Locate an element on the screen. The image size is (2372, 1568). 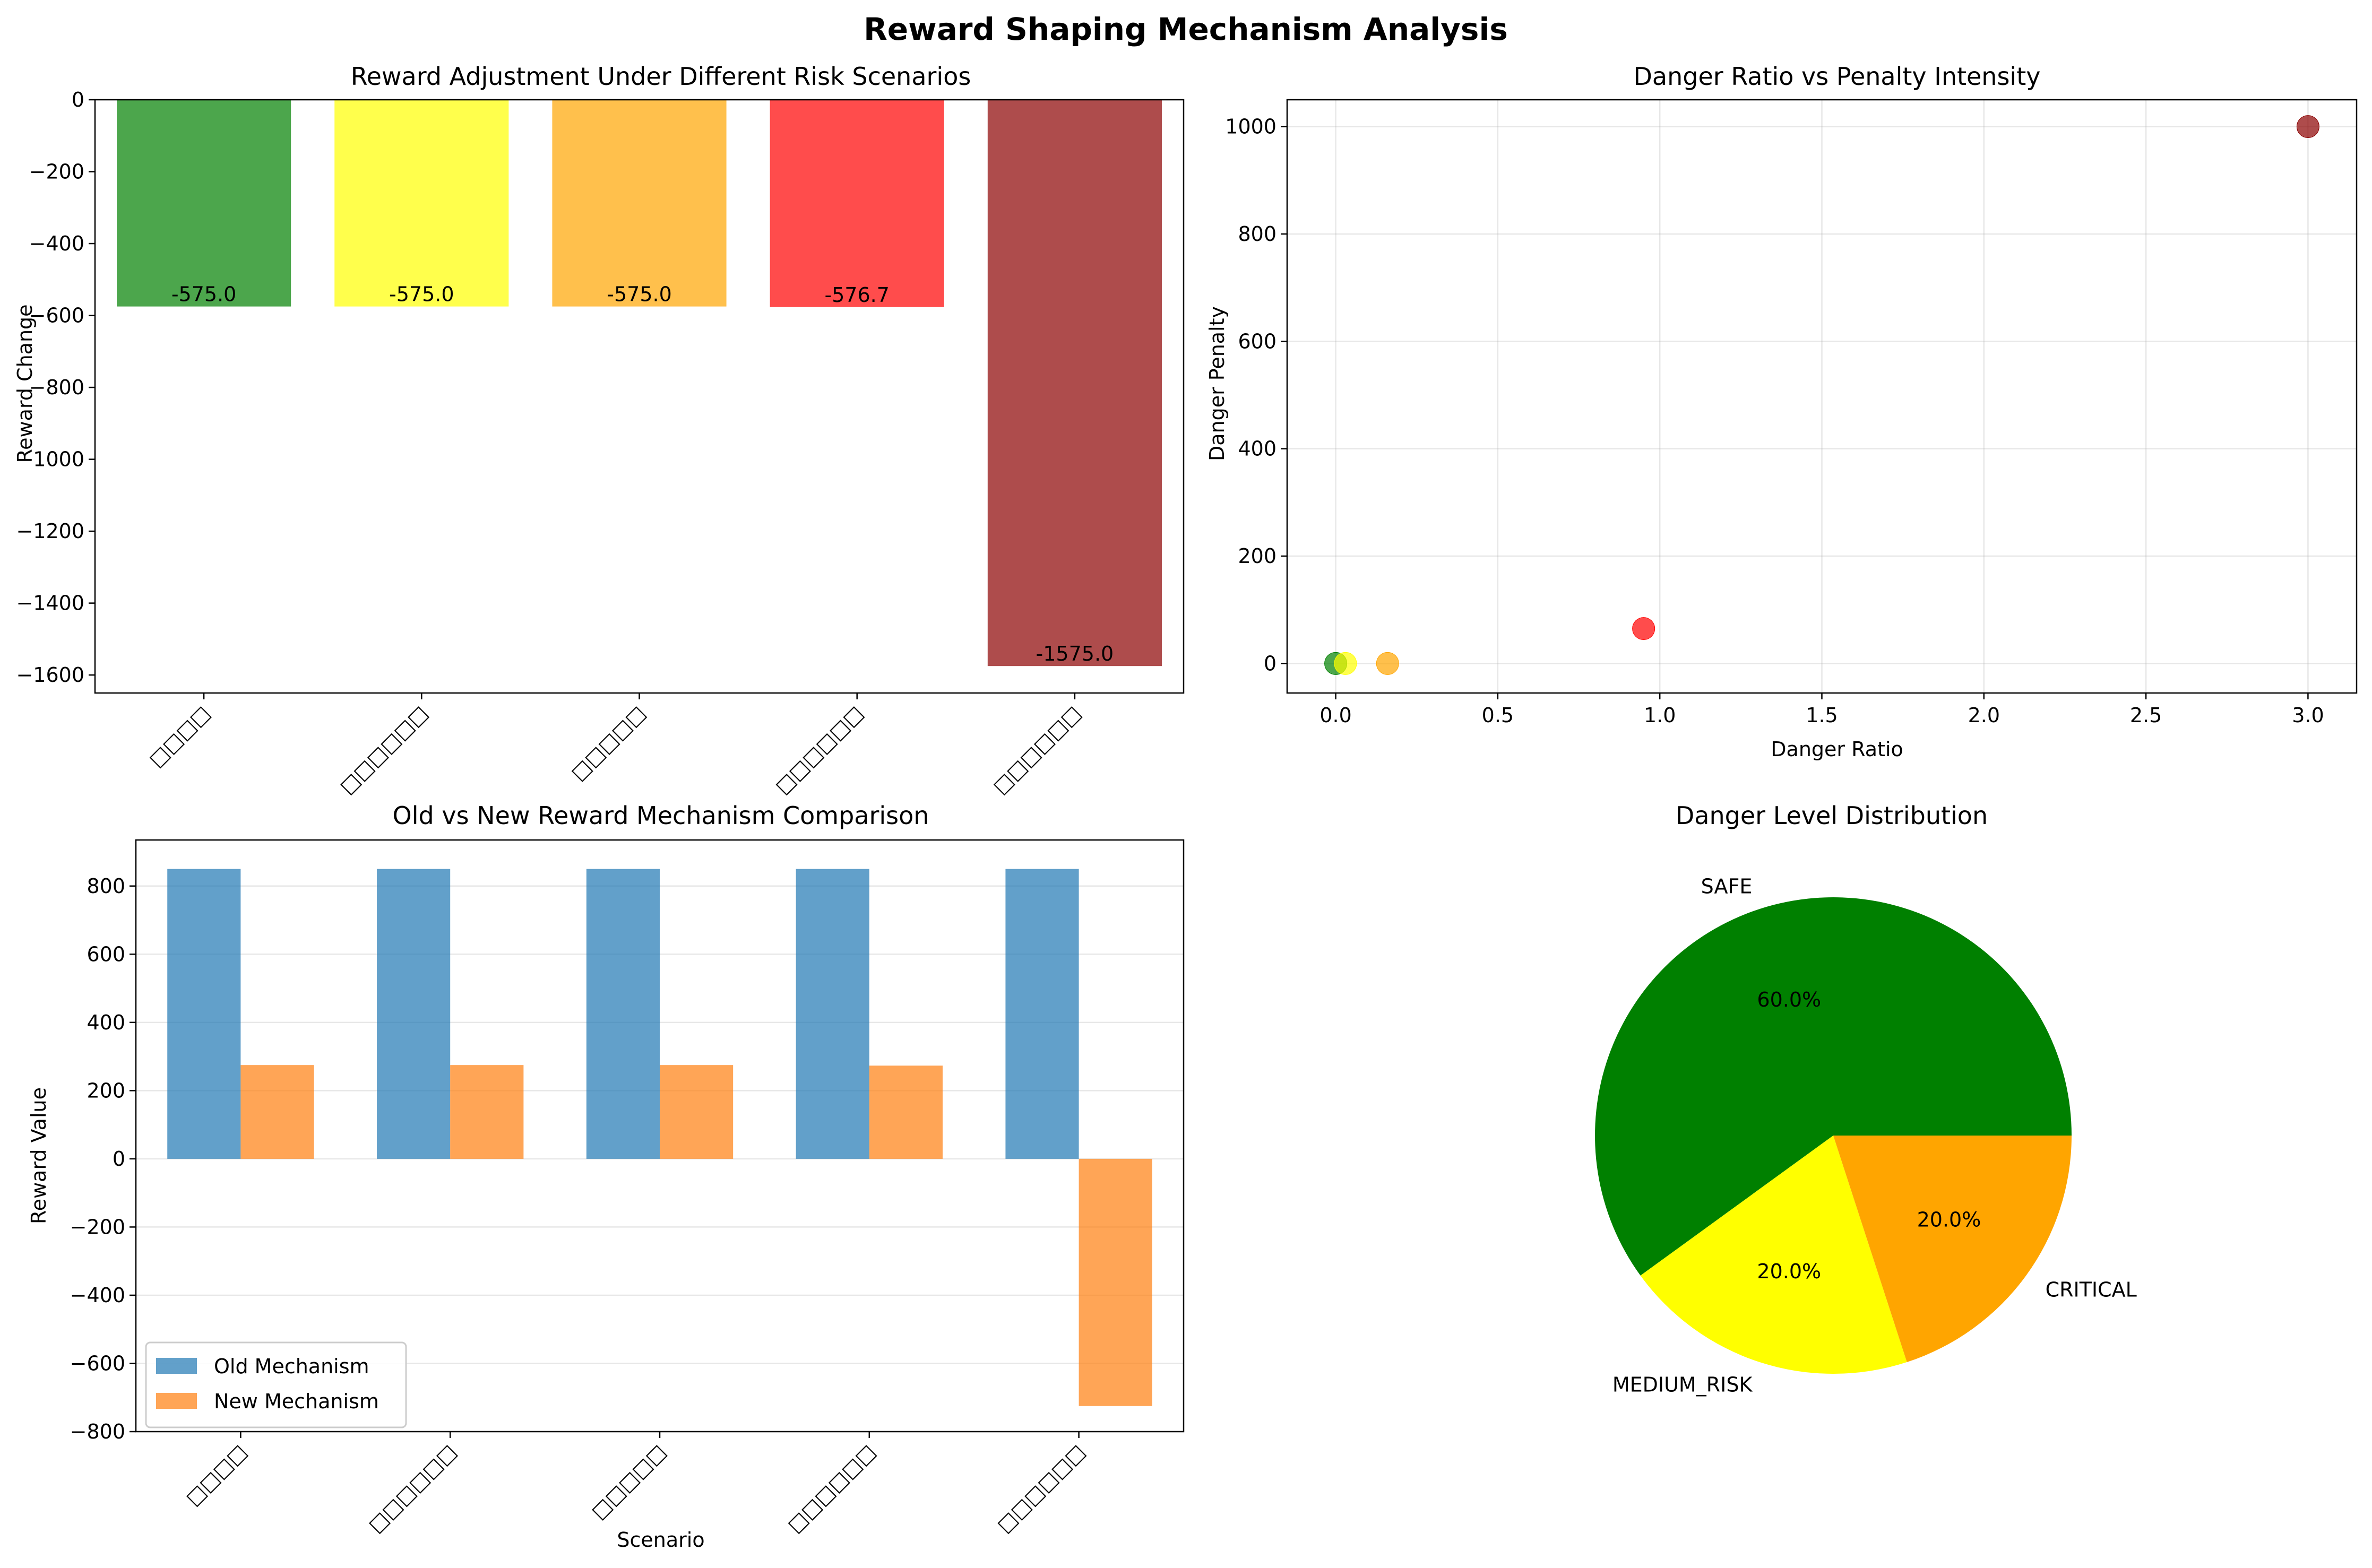
legend-label-new: New Mechanism is located at coordinates (296, 1401).